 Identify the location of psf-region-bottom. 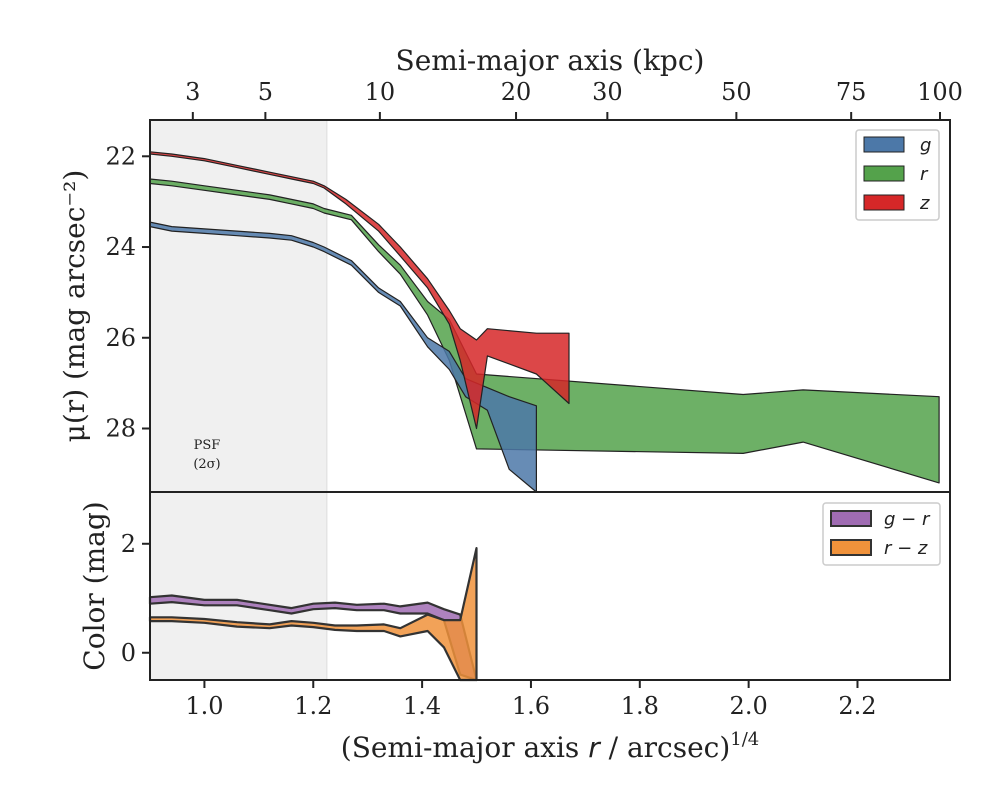
(238, 586).